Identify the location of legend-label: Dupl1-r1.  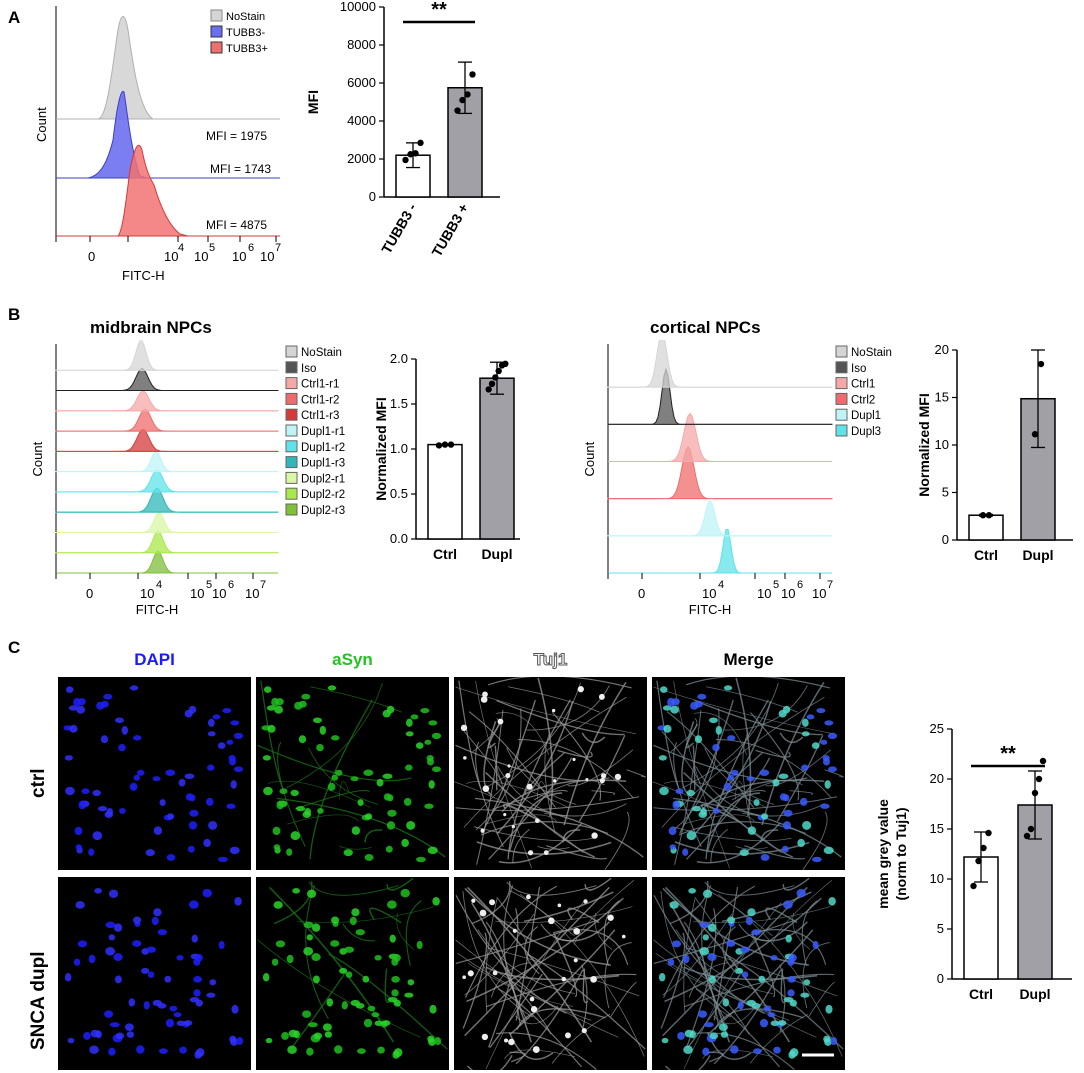
(323, 432).